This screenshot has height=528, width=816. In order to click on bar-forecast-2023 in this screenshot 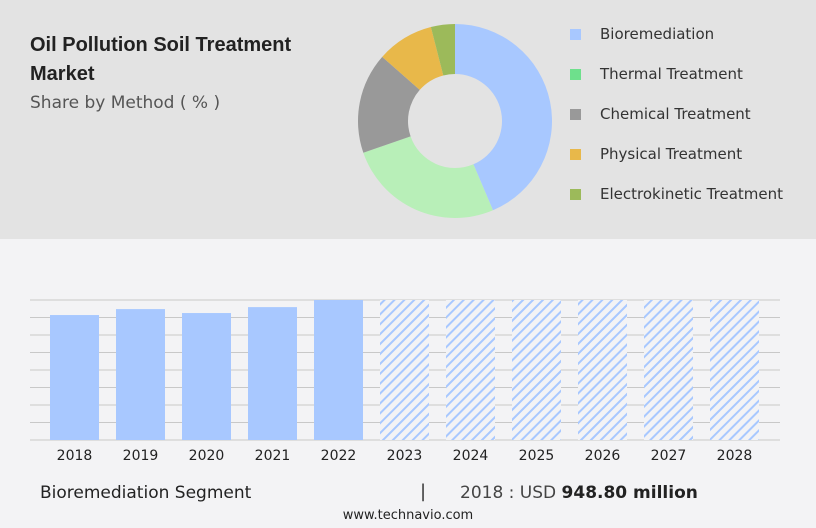, I will do `click(404, 370)`.